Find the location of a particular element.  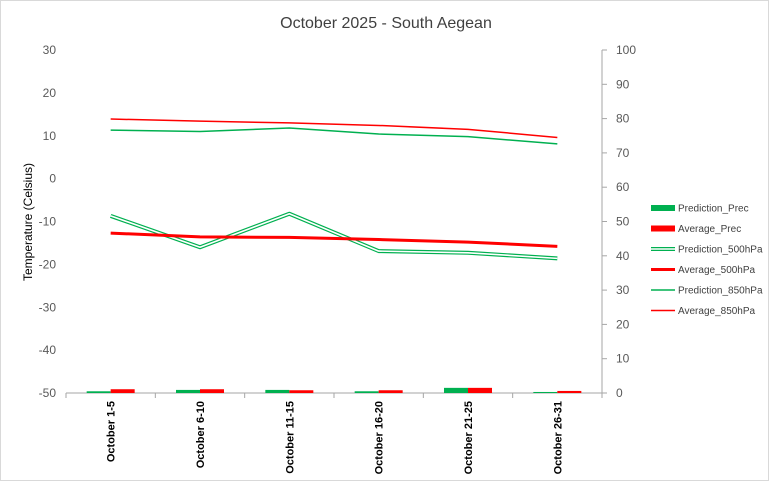

y-right-tick-label: 60 is located at coordinates (623, 187).